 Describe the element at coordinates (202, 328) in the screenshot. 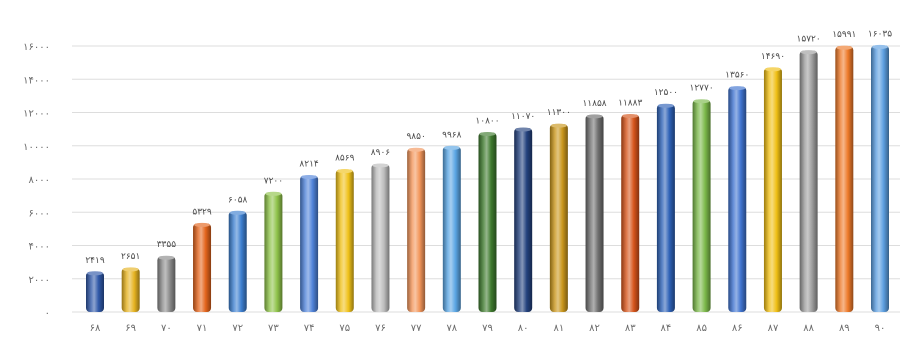

I see `x-tick-label: ۷۱` at that location.